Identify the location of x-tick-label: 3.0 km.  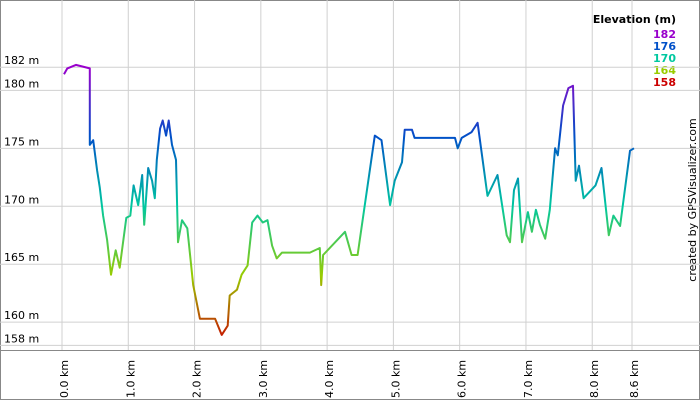
(263, 379).